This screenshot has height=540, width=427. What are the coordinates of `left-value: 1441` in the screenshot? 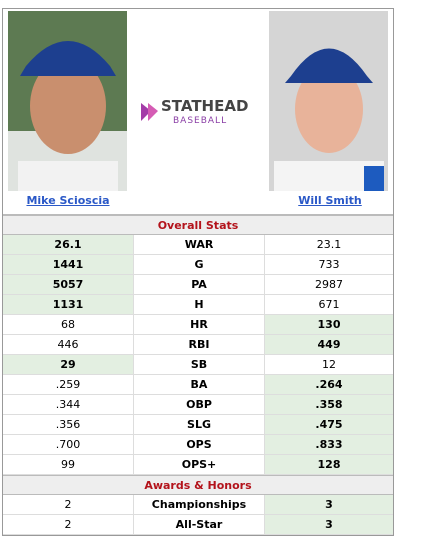 It's located at (68, 264).